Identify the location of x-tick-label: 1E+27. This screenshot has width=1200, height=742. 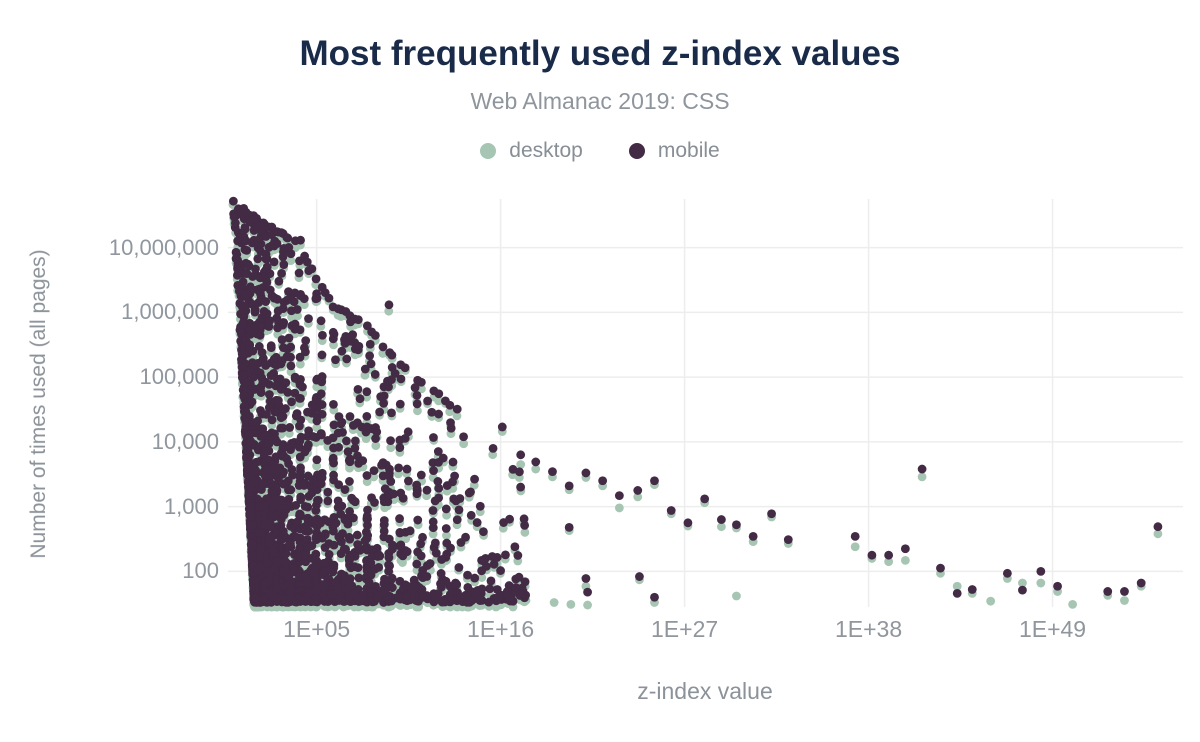
(685, 629).